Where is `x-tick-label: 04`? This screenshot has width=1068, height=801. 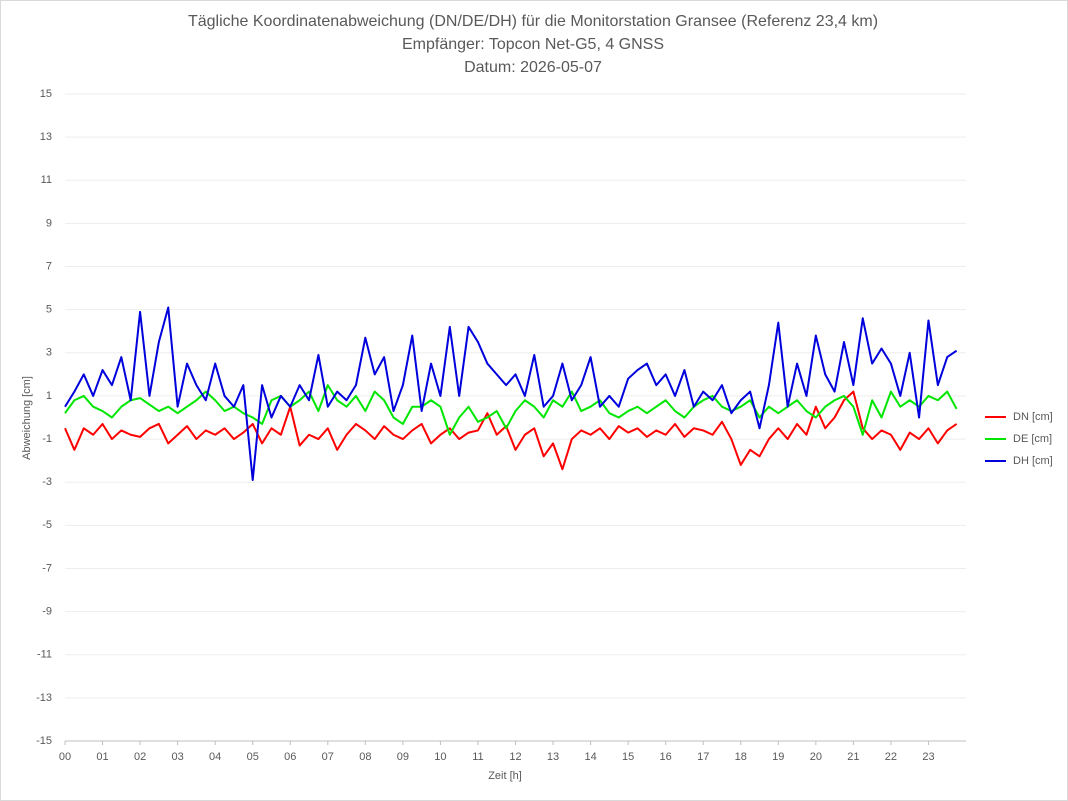 x-tick-label: 04 is located at coordinates (215, 757).